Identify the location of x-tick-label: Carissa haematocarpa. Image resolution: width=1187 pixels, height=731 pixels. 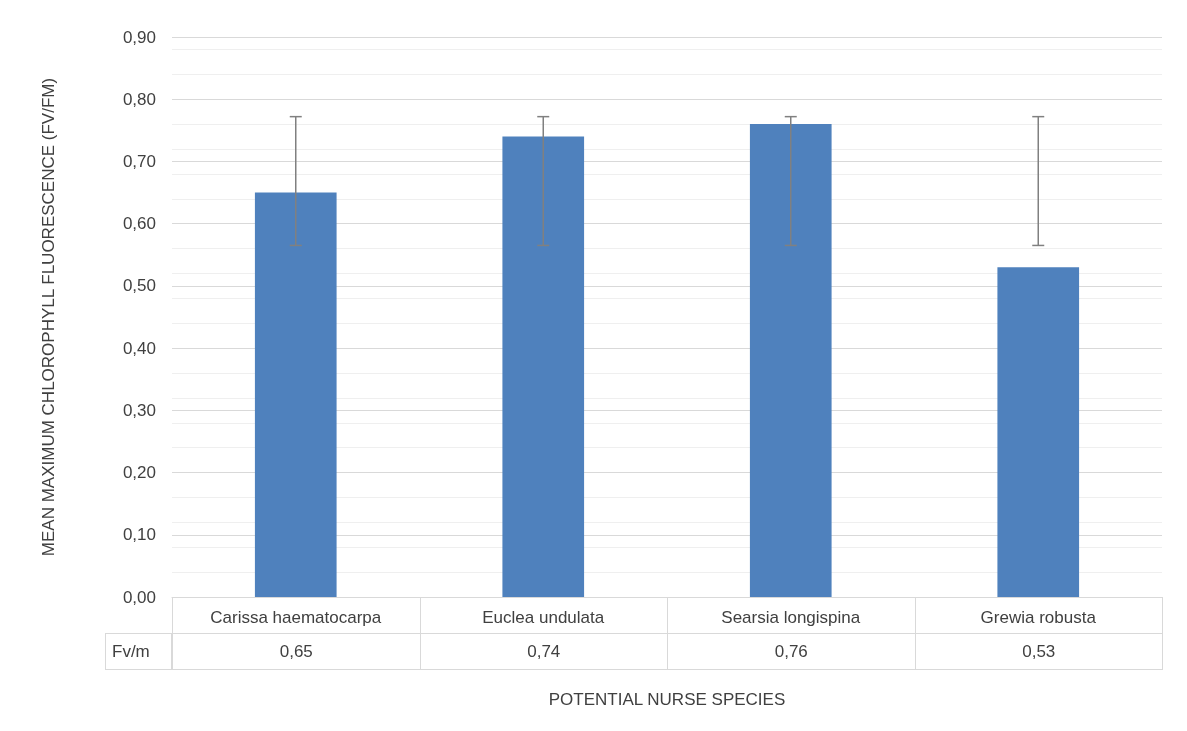
(296, 617).